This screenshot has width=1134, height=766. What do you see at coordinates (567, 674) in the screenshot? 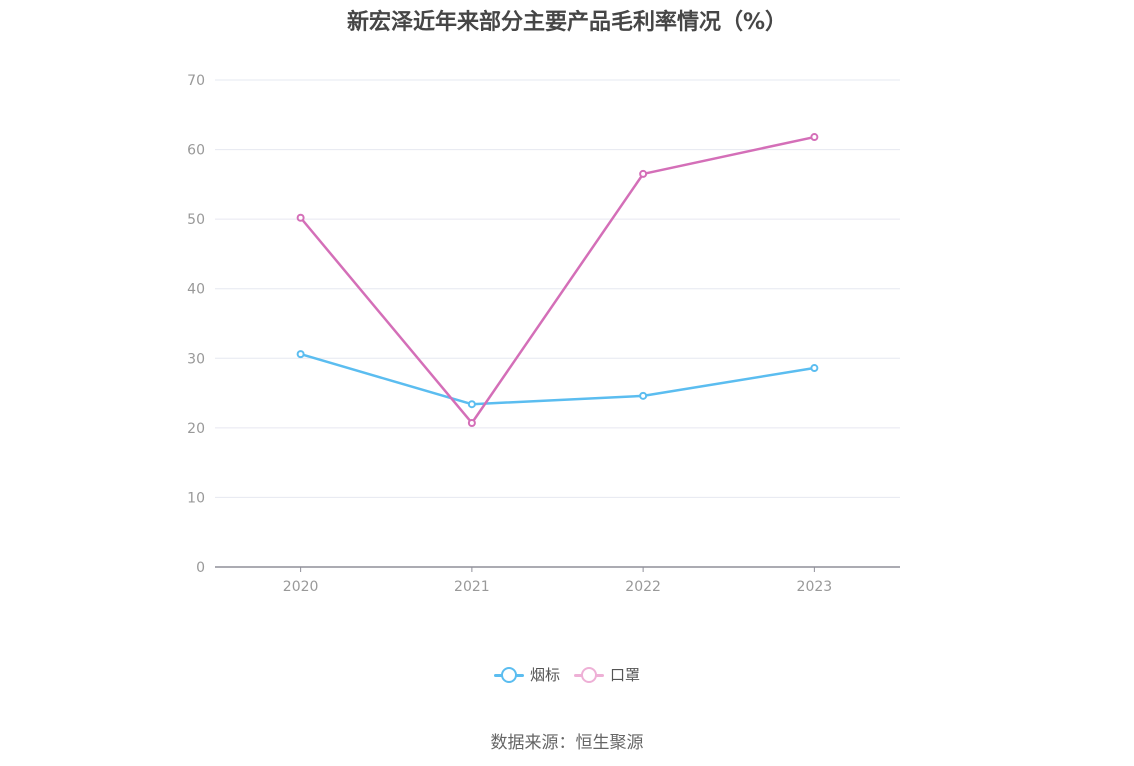
I see `legend: 烟标 口罩` at bounding box center [567, 674].